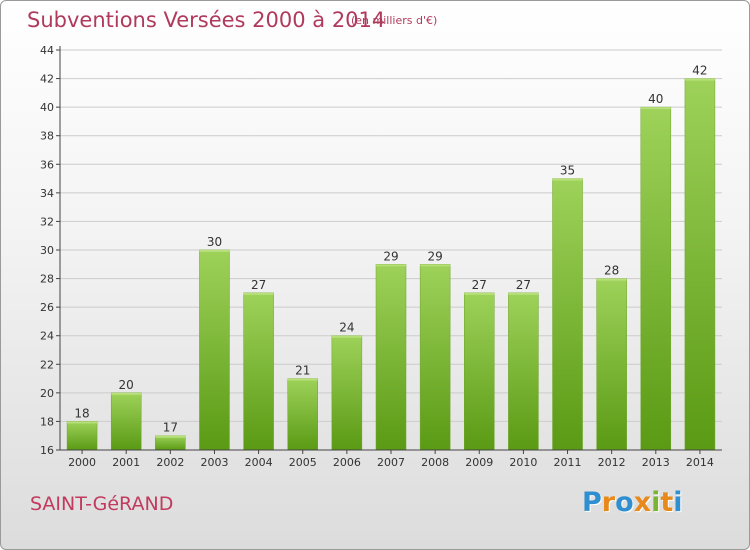 The height and width of the screenshot is (550, 750). Describe the element at coordinates (47, 221) in the screenshot. I see `y-tick-label: 32` at that location.